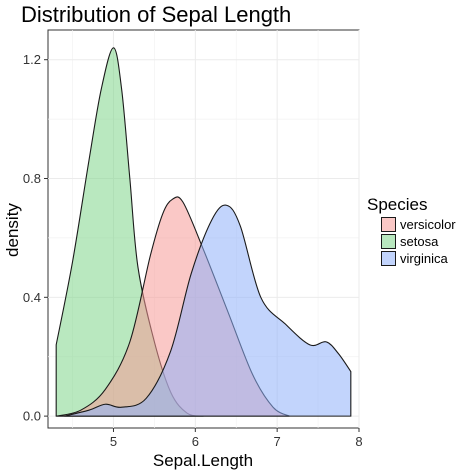 This screenshot has height=474, width=474. What do you see at coordinates (32, 178) in the screenshot?
I see `y-tick-label: 0.8` at bounding box center [32, 178].